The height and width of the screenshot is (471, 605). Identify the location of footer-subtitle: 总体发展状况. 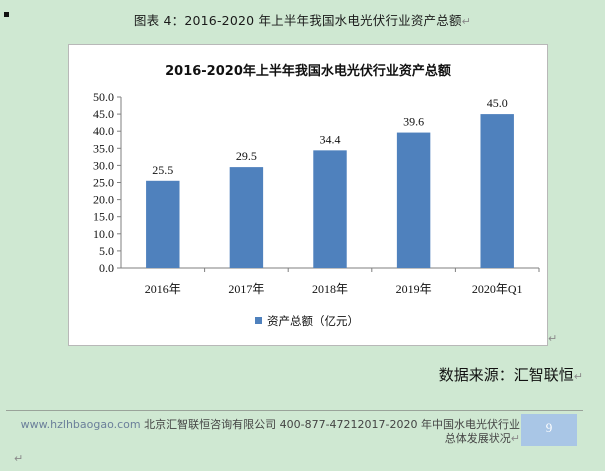
(477, 438).